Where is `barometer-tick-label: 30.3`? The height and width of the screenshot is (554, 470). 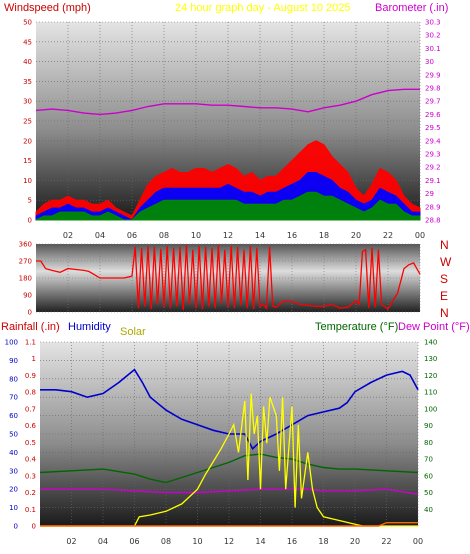
barometer-tick-label: 30.3 is located at coordinates (433, 23).